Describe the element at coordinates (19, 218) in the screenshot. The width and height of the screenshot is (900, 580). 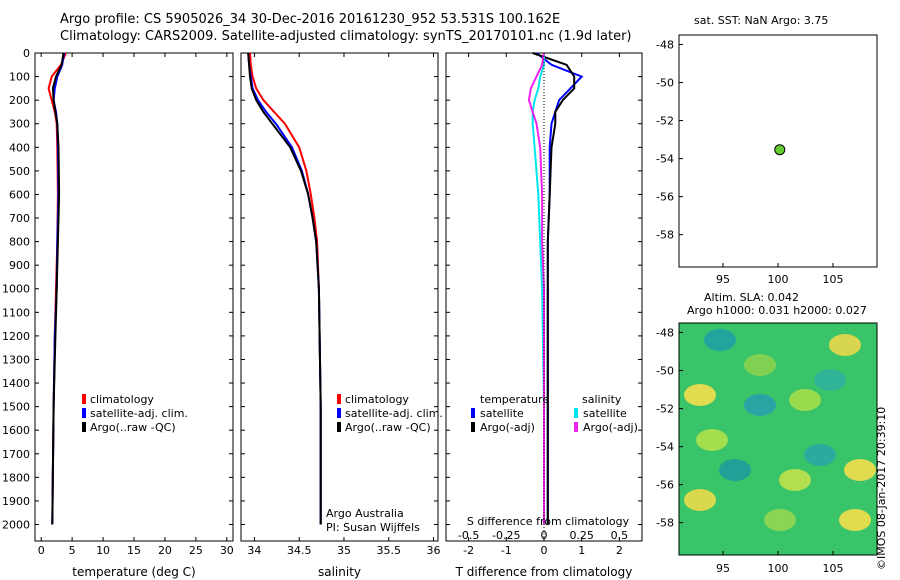
I see `depth-tick-label: 700` at that location.